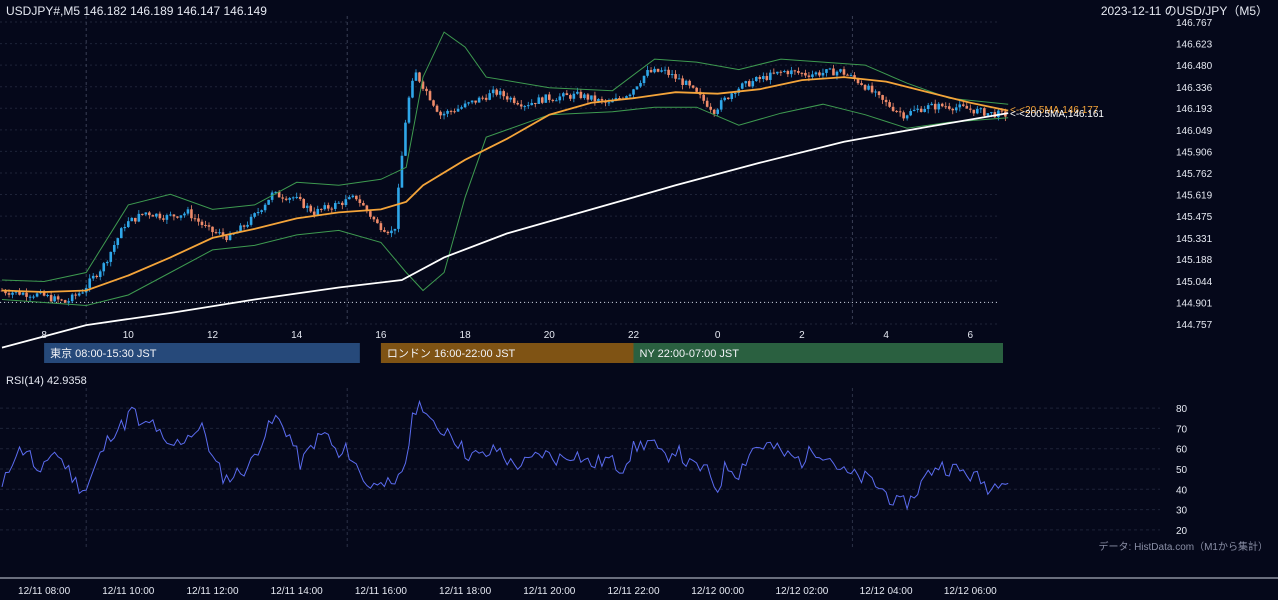 Image resolution: width=1278 pixels, height=600 pixels. I want to click on hour-tick-label: 12, so click(213, 335).